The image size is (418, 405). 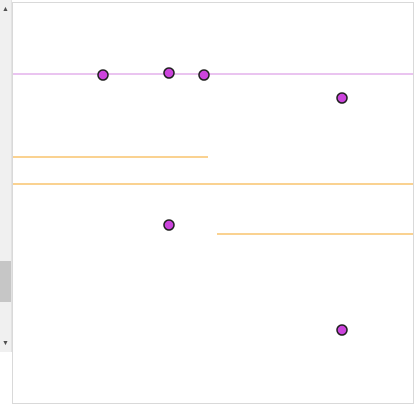 I want to click on scroll-down-icon: ▼, so click(x=5, y=343).